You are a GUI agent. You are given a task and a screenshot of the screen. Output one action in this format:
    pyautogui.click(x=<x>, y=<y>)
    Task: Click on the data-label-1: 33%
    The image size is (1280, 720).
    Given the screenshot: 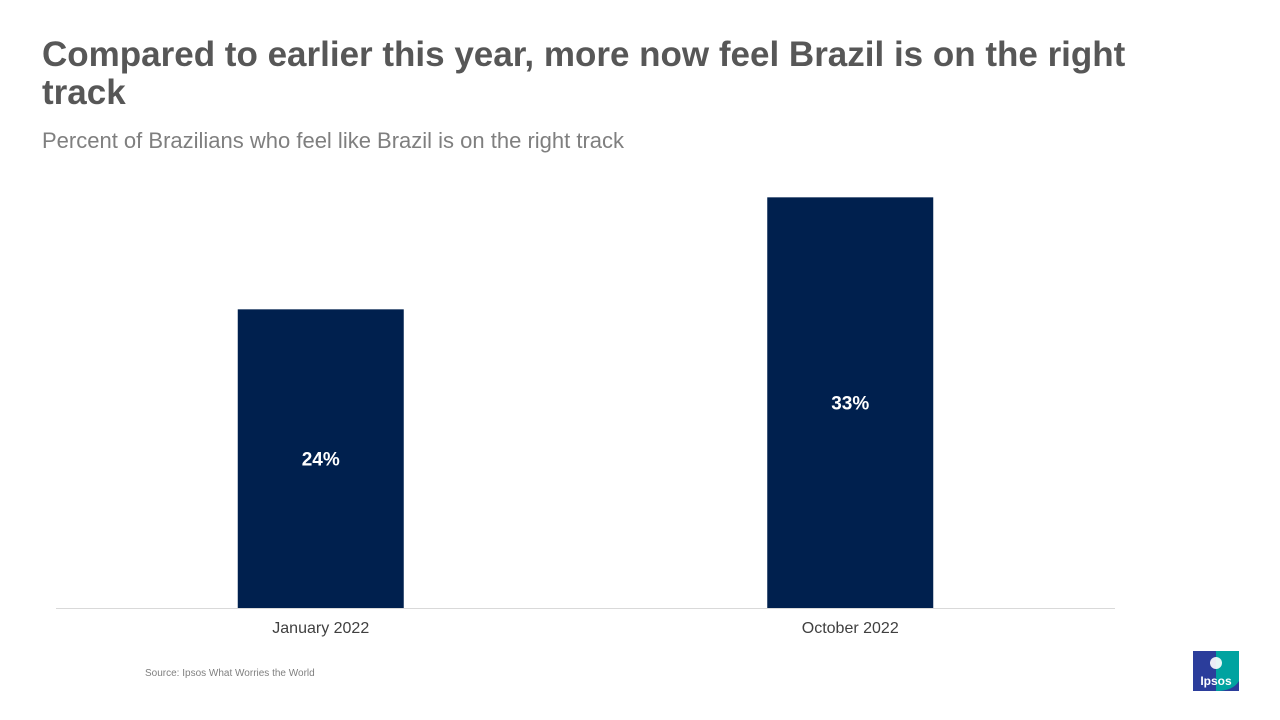 What is the action you would take?
    pyautogui.click(x=850, y=404)
    